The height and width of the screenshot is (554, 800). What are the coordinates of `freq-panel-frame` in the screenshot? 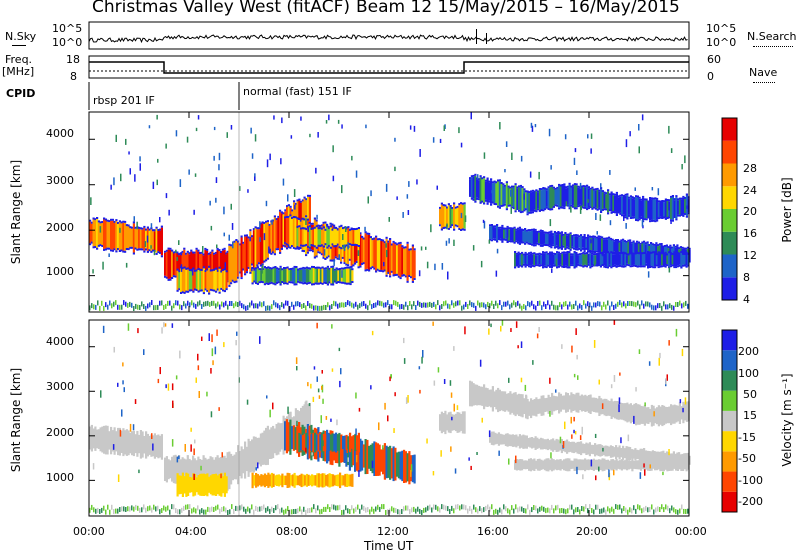 It's located at (389, 67).